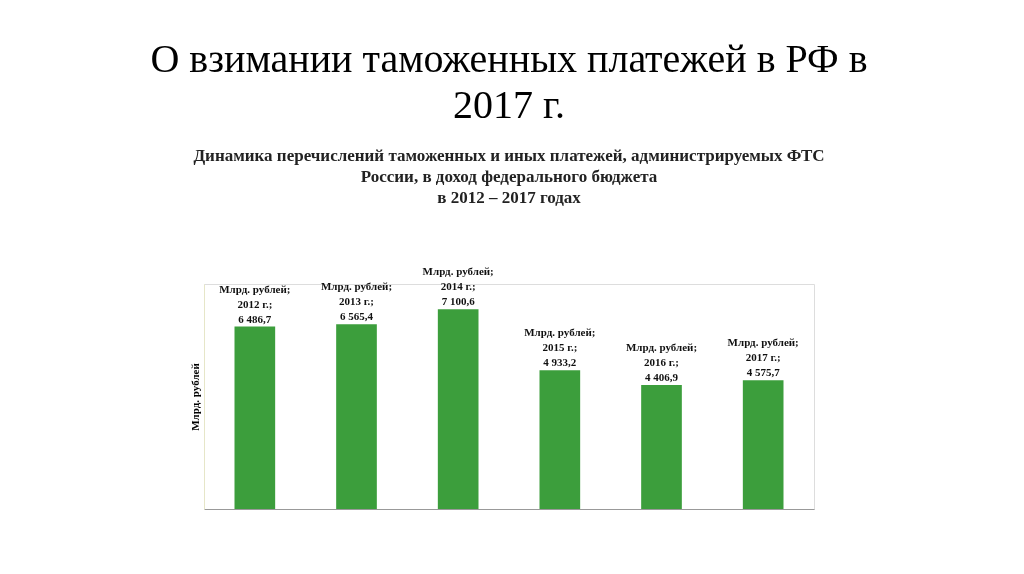 The height and width of the screenshot is (574, 1024). I want to click on y-axis-title: Млрд. рублей, so click(194, 396).